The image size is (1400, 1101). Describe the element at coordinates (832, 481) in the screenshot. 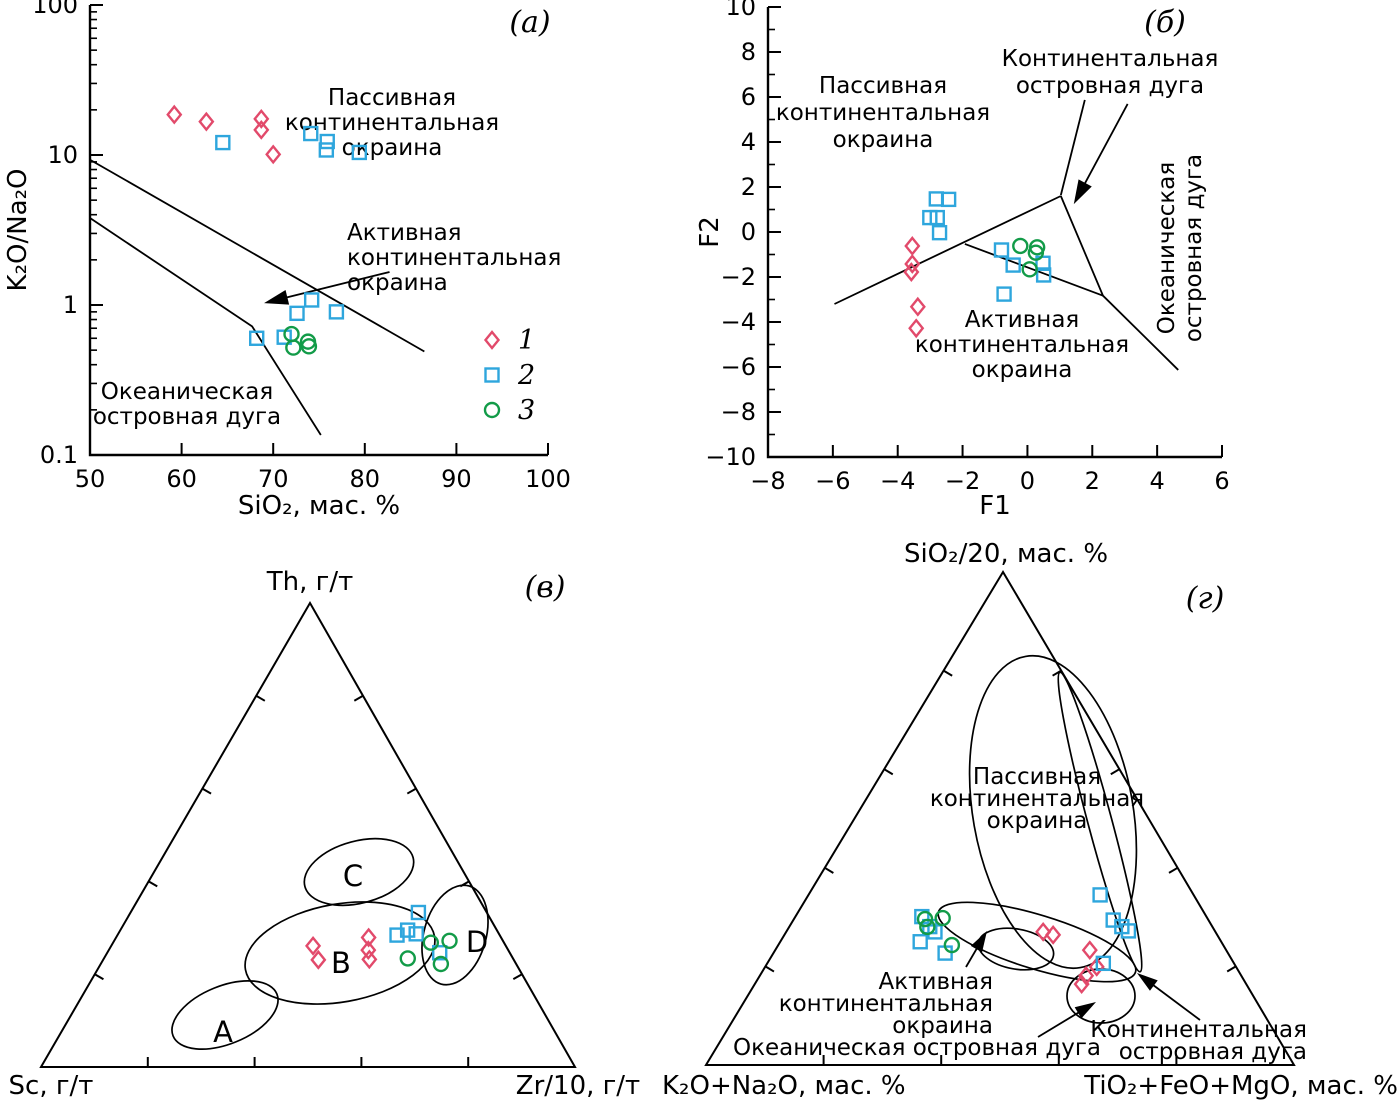

I see `x-tick-label: −6` at that location.